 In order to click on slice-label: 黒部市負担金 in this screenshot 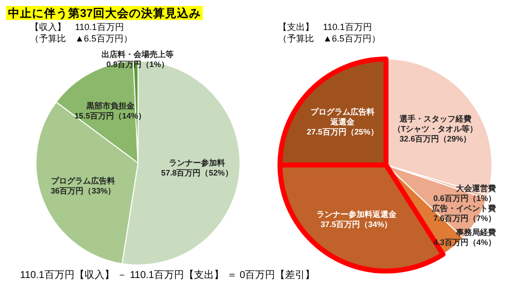, I will do `click(110, 105)`.